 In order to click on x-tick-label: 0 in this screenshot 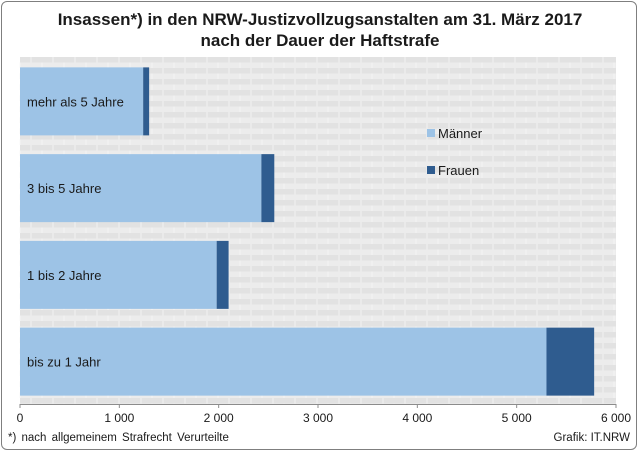, I will do `click(20, 418)`.